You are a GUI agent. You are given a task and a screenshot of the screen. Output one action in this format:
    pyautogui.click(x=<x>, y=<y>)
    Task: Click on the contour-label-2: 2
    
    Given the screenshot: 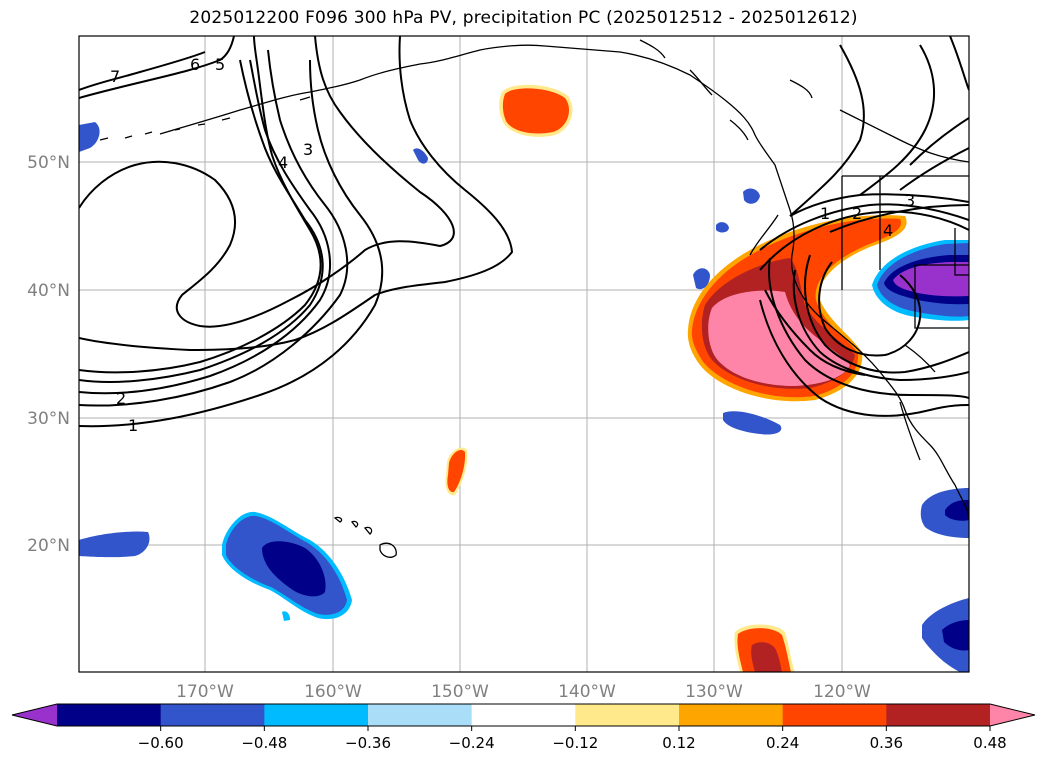 What is the action you would take?
    pyautogui.click(x=121, y=398)
    